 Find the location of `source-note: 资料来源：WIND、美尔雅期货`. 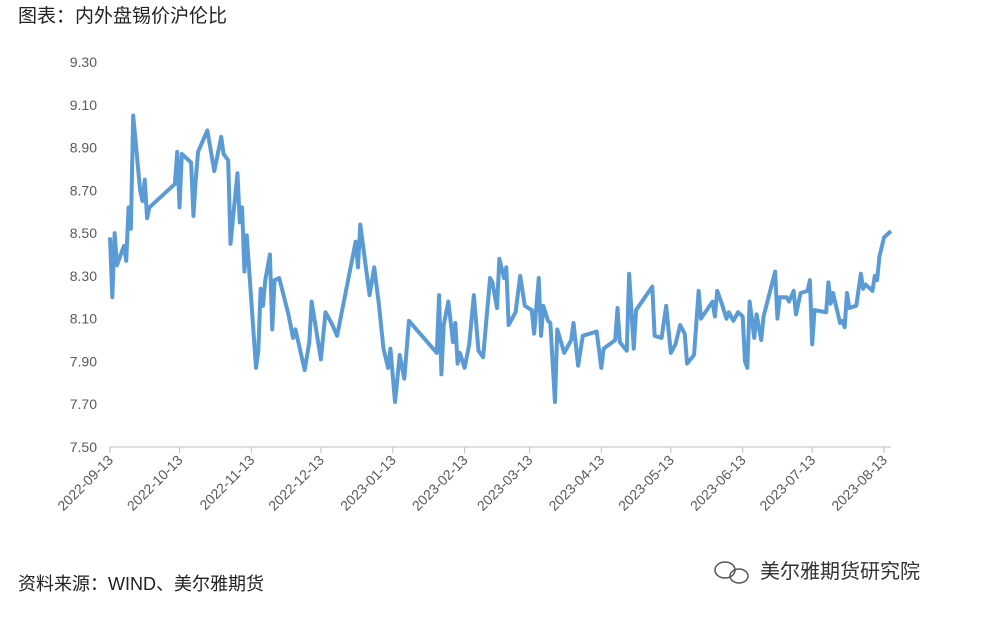

source-note: 资料来源：WIND、美尔雅期货 is located at coordinates (141, 584).